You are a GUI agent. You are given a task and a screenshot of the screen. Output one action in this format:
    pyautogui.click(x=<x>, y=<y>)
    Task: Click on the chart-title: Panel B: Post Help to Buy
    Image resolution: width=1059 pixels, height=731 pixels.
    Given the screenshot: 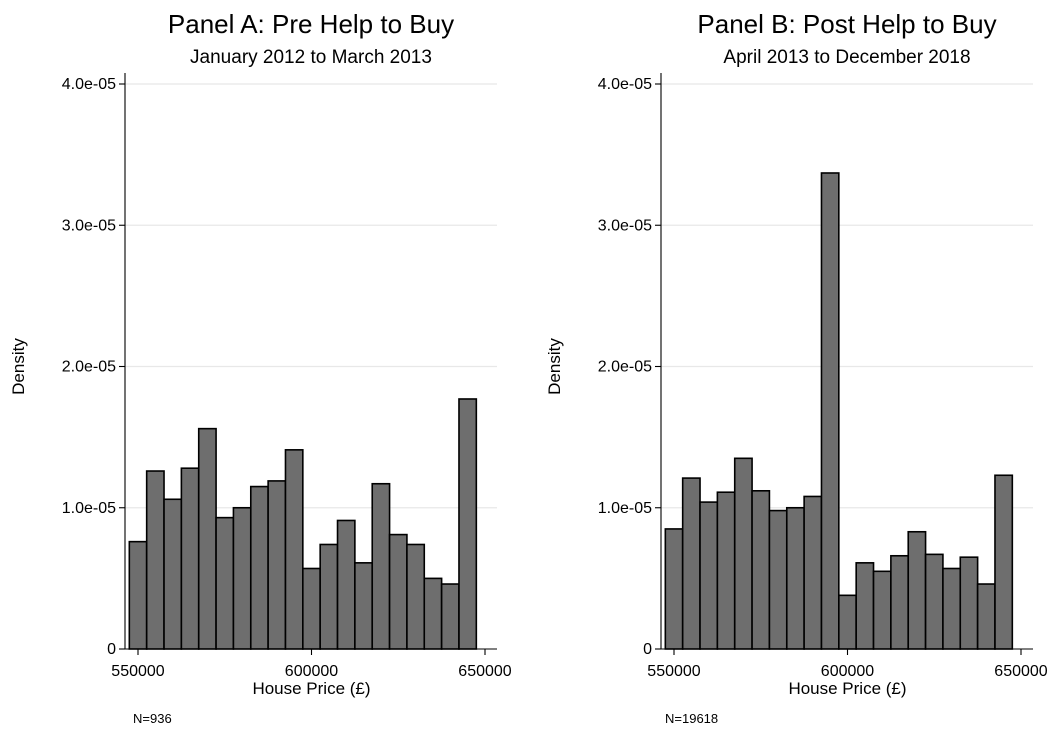 What is the action you would take?
    pyautogui.click(x=846, y=24)
    